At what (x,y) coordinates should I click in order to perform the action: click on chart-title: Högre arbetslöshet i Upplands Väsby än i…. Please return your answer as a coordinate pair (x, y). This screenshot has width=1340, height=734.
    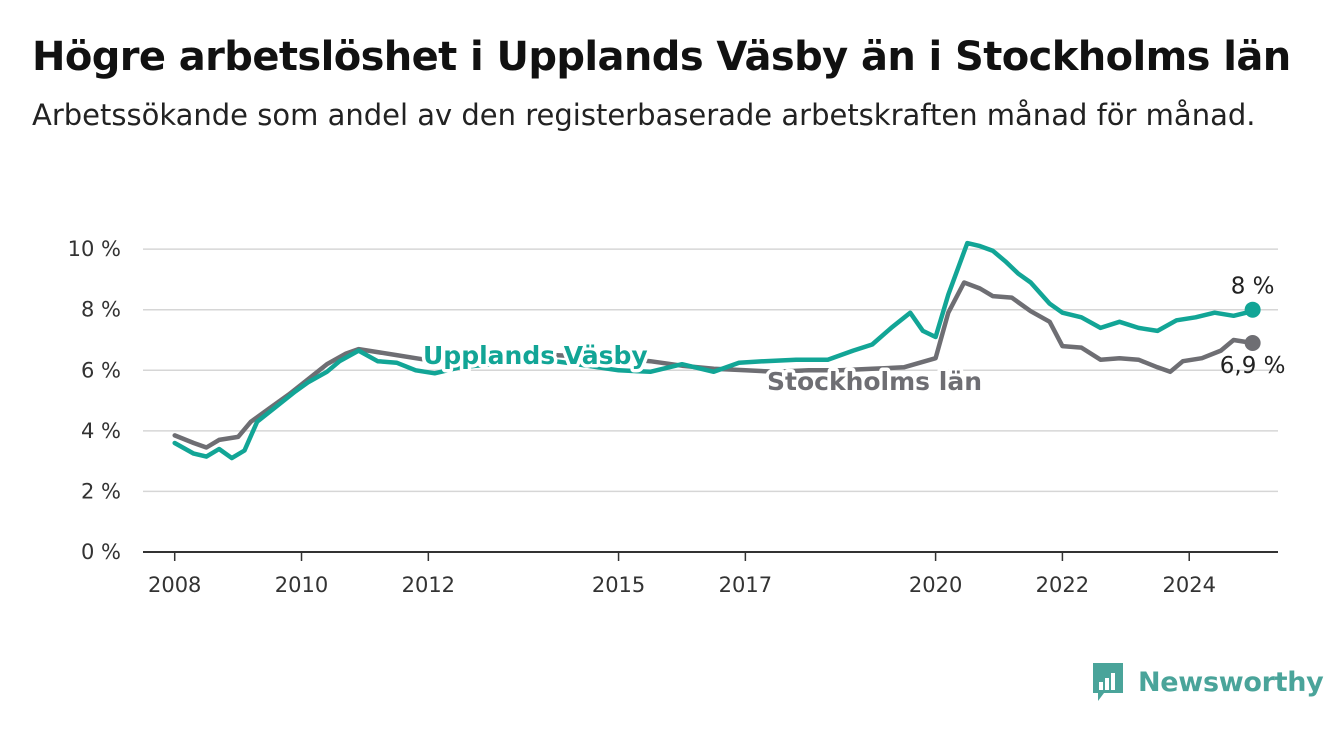
    Looking at the image, I should click on (661, 57).